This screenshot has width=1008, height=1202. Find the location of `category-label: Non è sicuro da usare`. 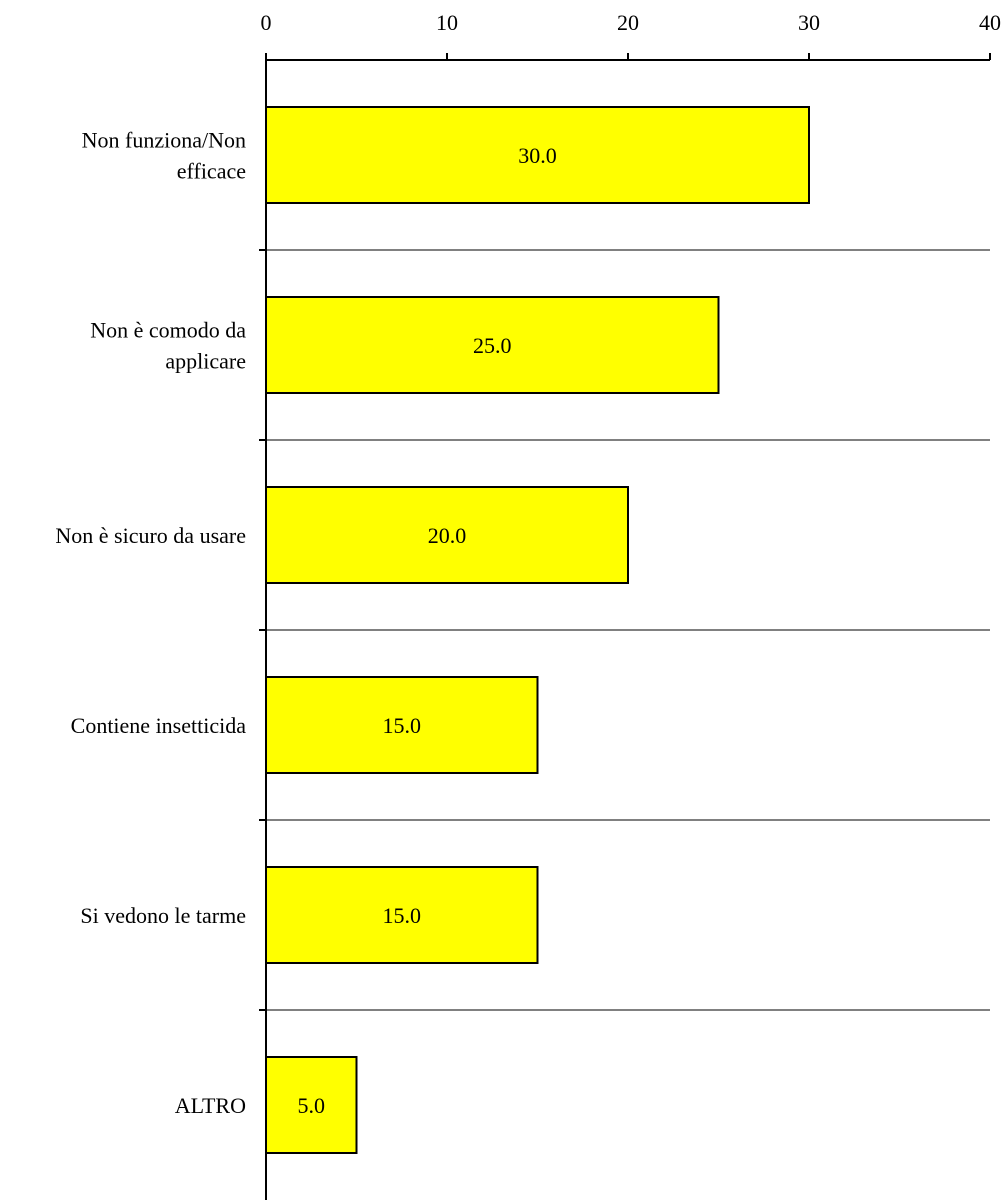

category-label: Non è sicuro da usare is located at coordinates (150, 535).